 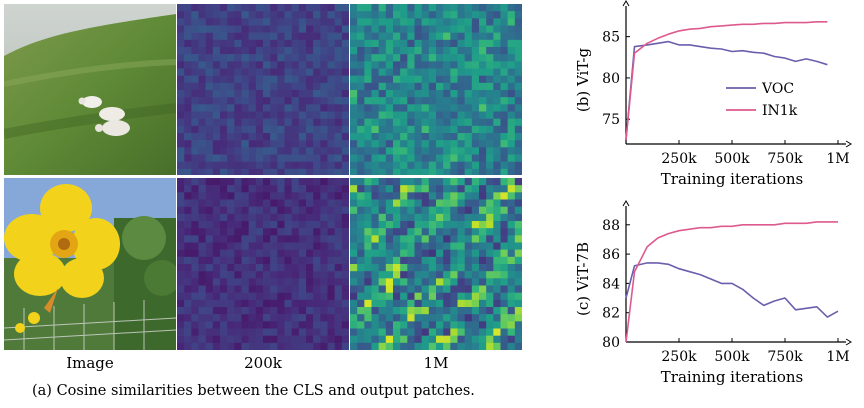 I want to click on column-label-image: Image, so click(x=90, y=363).